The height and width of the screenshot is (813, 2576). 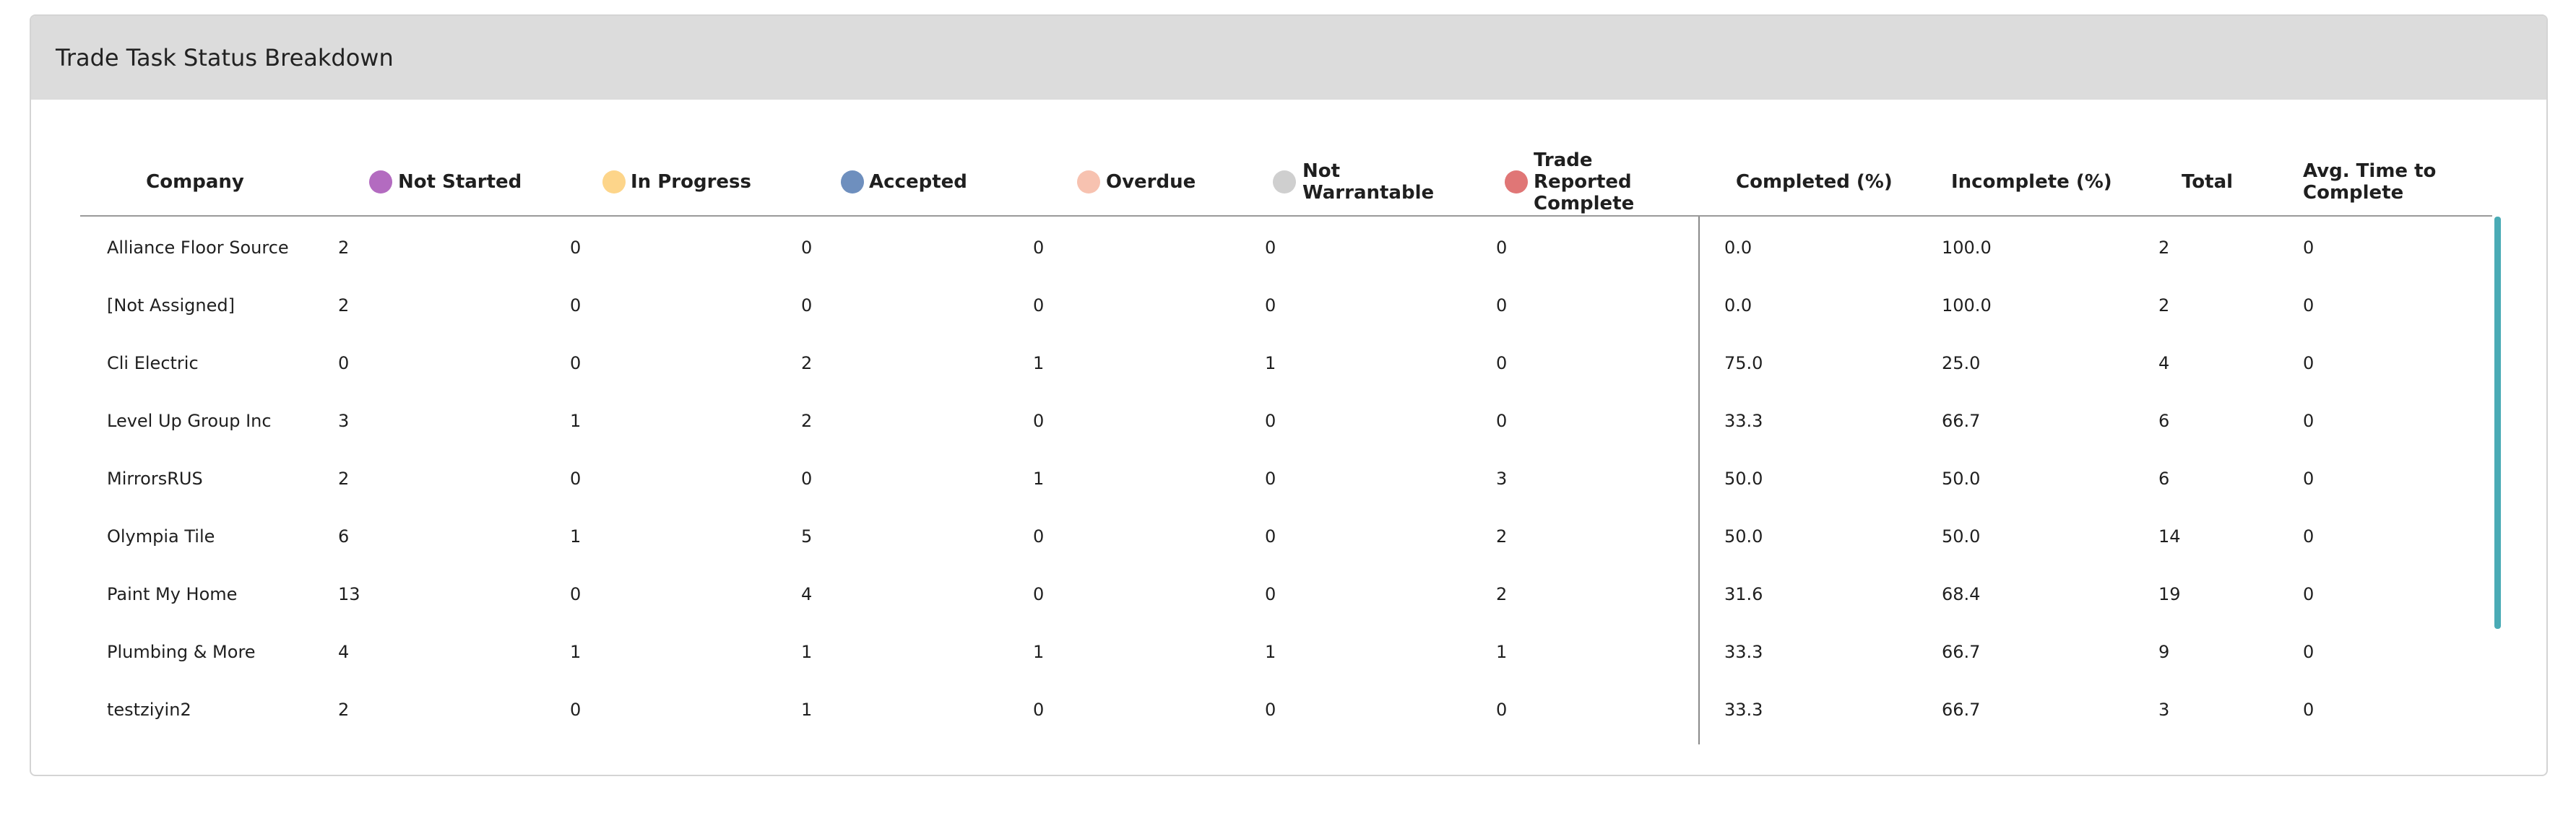 What do you see at coordinates (1814, 182) in the screenshot?
I see `column-header: Completed (%)` at bounding box center [1814, 182].